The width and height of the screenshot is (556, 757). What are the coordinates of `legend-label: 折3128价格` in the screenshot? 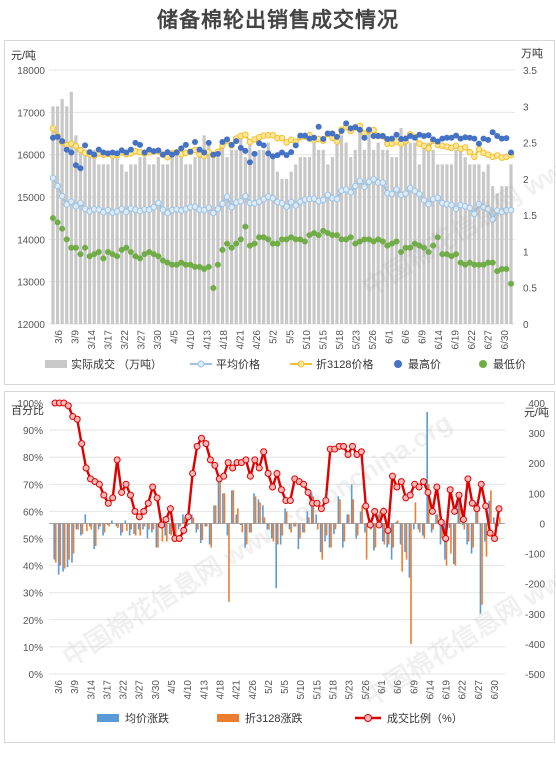 It's located at (344, 364).